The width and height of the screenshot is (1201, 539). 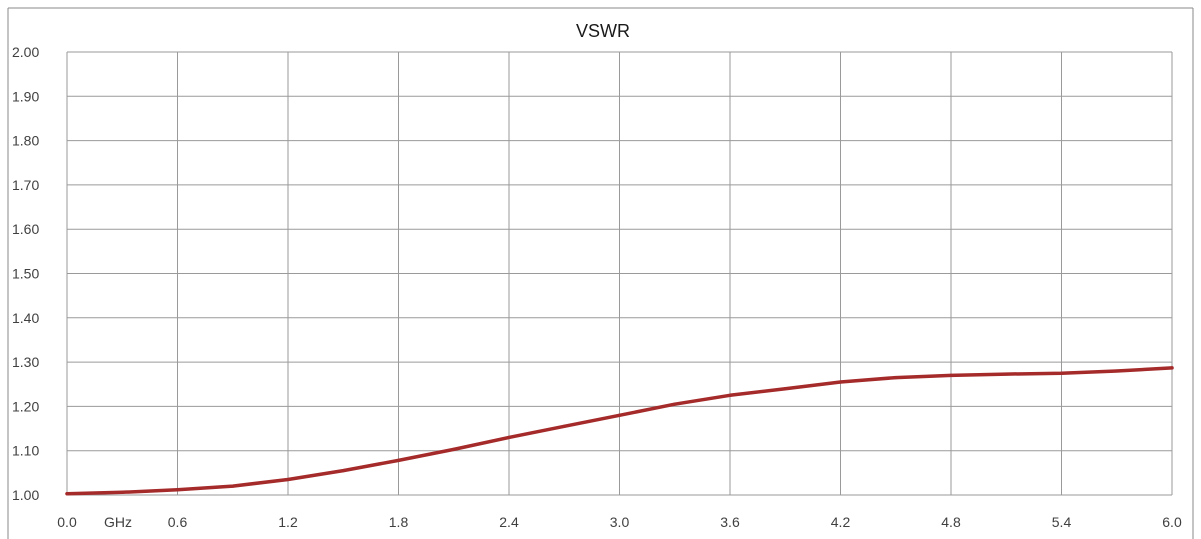 I want to click on y-tick-label: 1.70, so click(x=25, y=185).